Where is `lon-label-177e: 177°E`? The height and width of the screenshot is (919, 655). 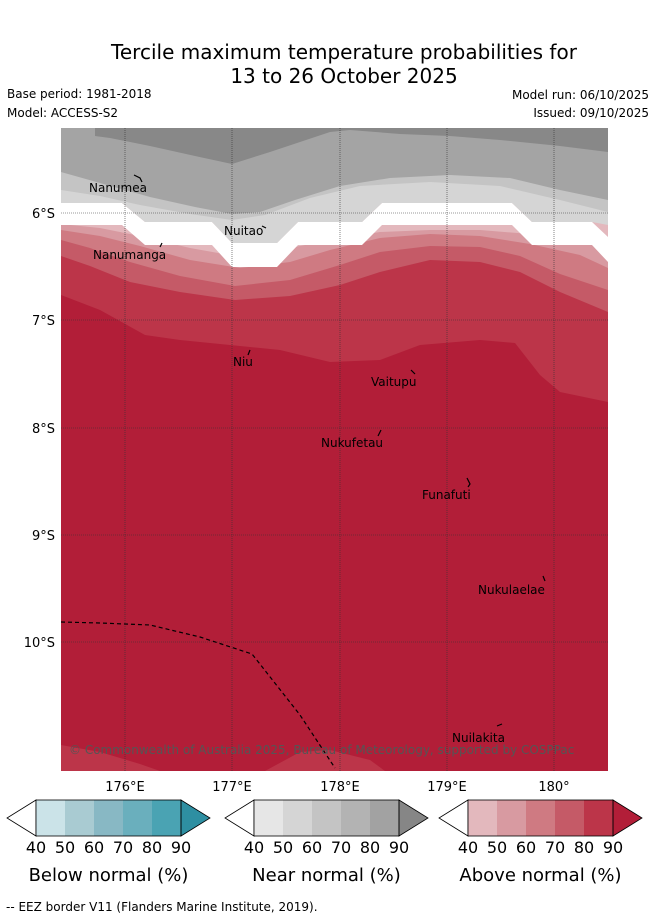 lon-label-177e: 177°E is located at coordinates (232, 787).